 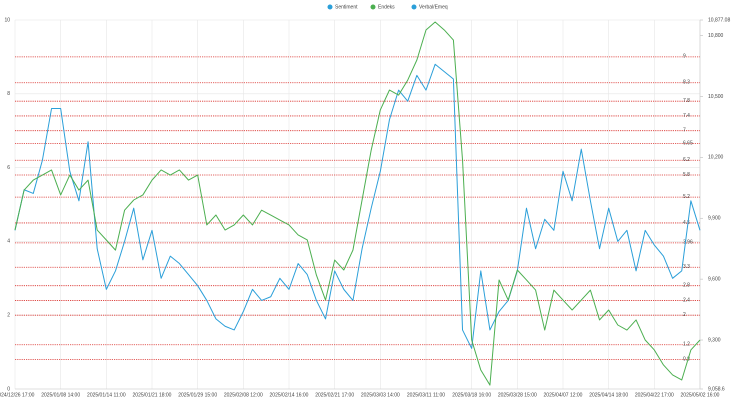 I want to click on y2-tick-label: 10,800, so click(x=716, y=36).